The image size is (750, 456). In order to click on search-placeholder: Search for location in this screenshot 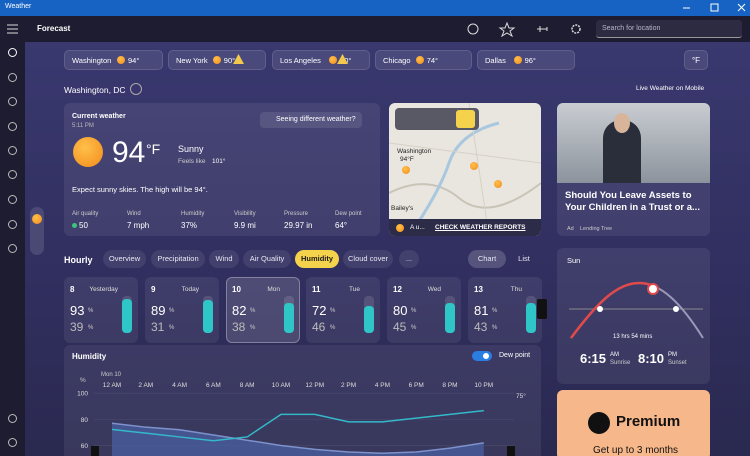, I will do `click(631, 28)`.